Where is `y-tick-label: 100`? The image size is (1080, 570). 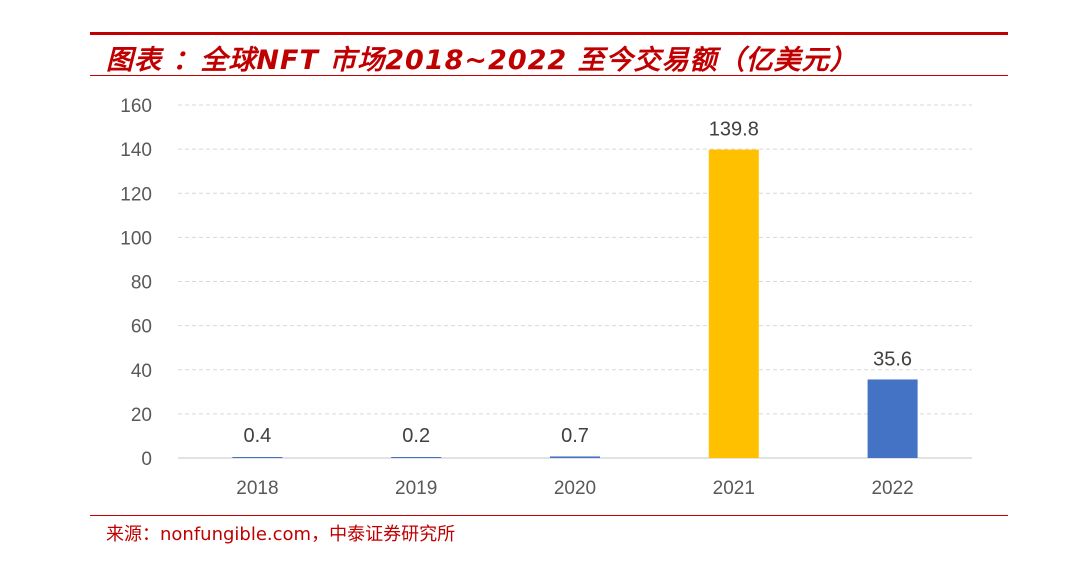 y-tick-label: 100 is located at coordinates (136, 238).